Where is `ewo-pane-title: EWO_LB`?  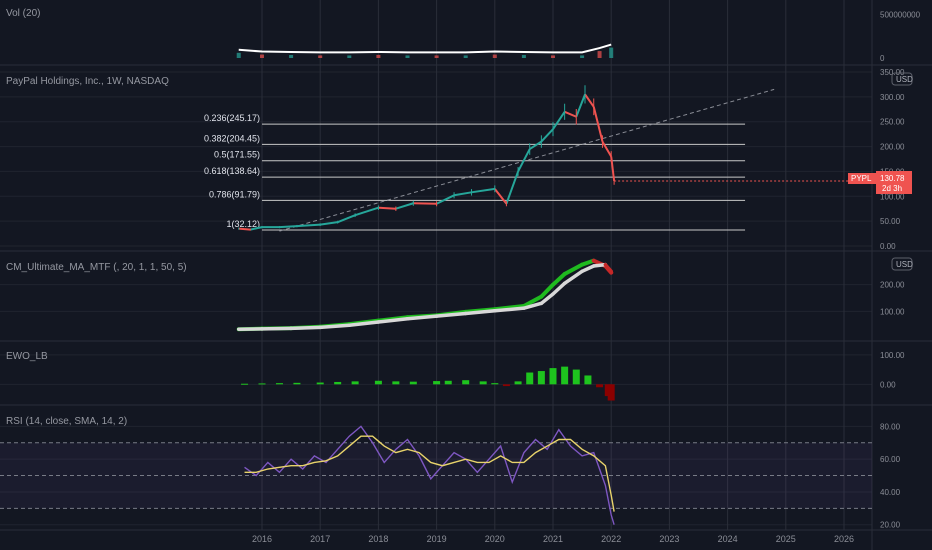
ewo-pane-title: EWO_LB is located at coordinates (27, 356).